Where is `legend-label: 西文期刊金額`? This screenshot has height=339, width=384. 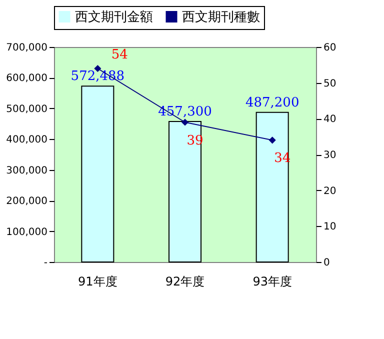 legend-label: 西文期刊金額 is located at coordinates (114, 17).